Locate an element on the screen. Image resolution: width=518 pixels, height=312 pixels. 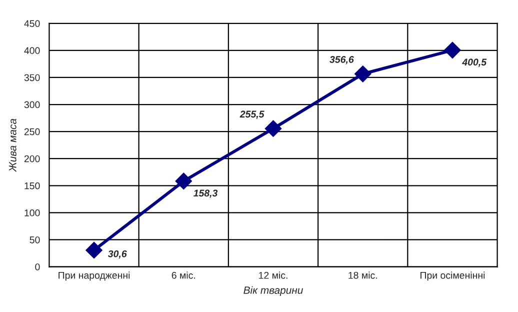
x-axis-title: Вік тварини is located at coordinates (273, 291).